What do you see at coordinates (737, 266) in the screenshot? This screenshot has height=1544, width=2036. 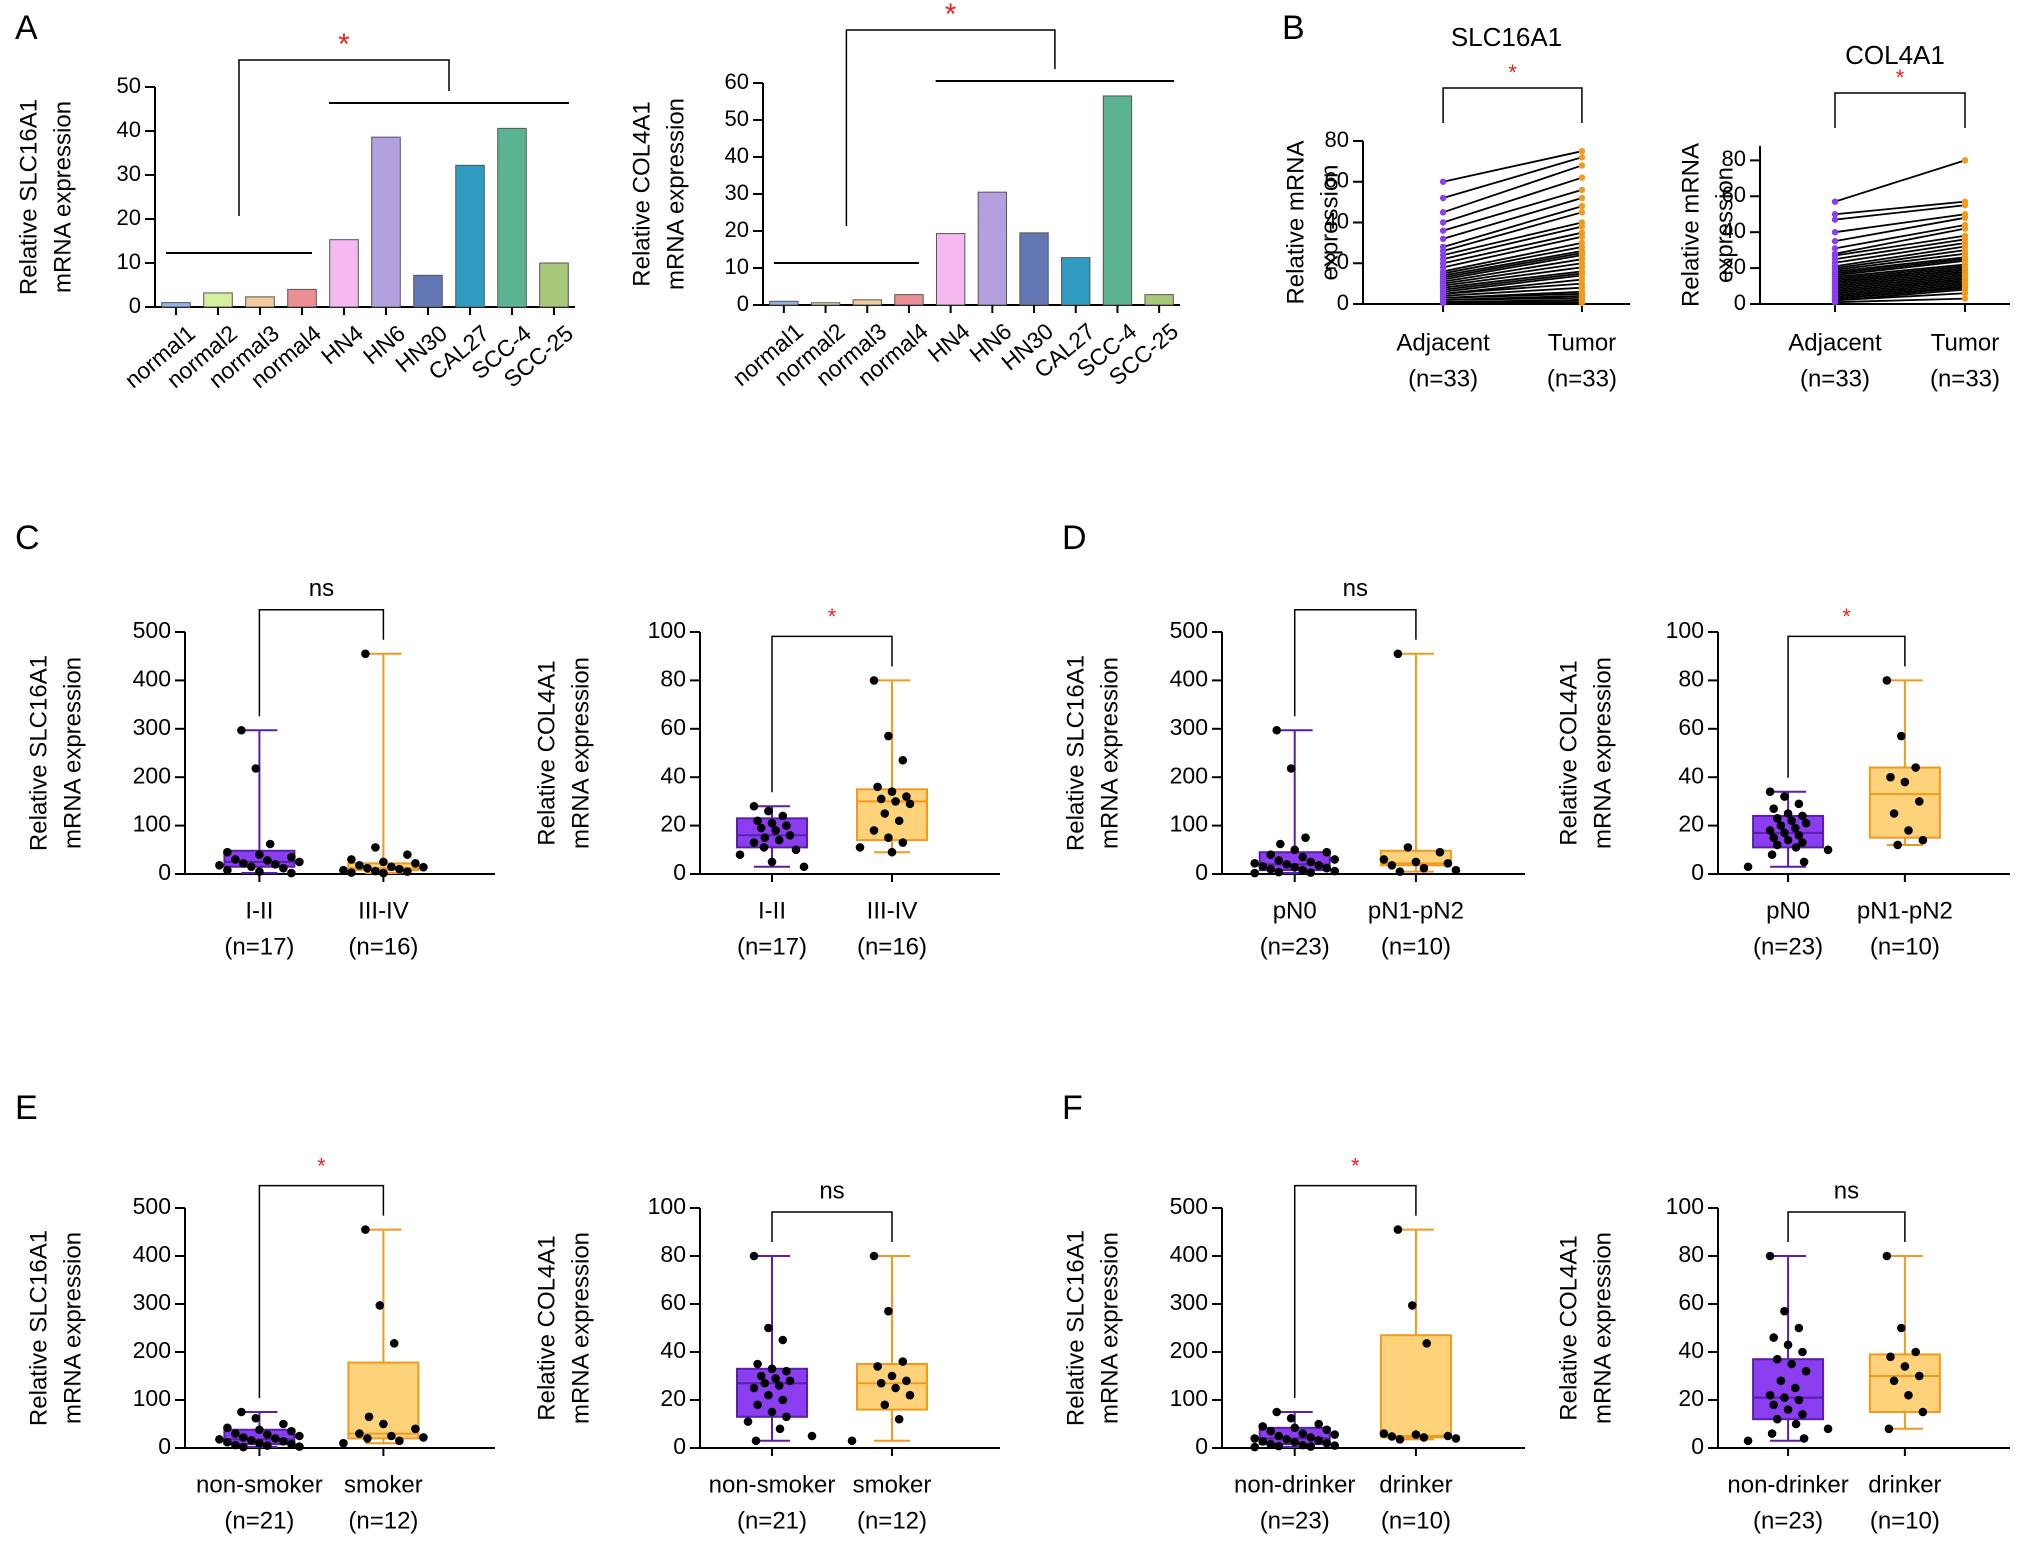 I see `panel-a2-y-tick-label: 10` at bounding box center [737, 266].